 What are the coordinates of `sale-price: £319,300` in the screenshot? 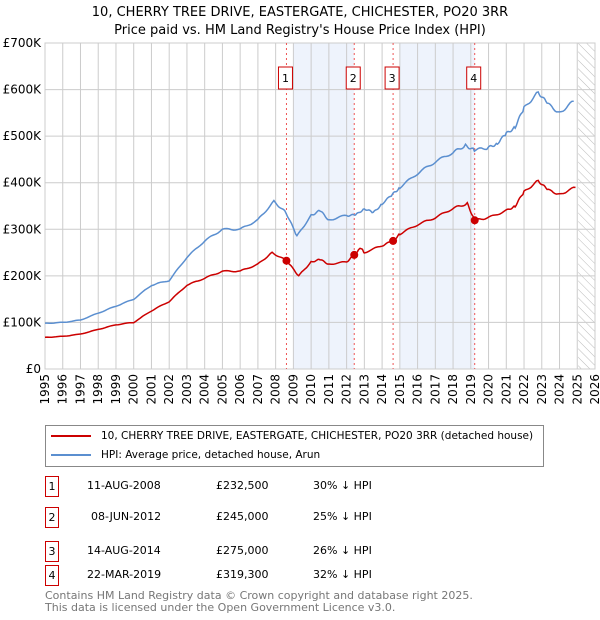 It's located at (242, 574).